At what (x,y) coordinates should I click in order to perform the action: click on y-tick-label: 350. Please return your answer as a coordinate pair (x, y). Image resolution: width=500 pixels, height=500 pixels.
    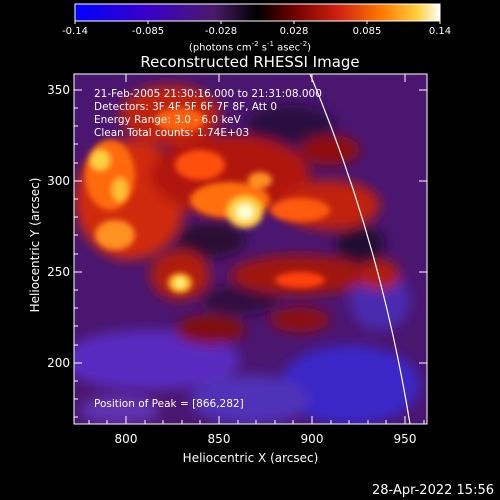
    Looking at the image, I should click on (58, 90).